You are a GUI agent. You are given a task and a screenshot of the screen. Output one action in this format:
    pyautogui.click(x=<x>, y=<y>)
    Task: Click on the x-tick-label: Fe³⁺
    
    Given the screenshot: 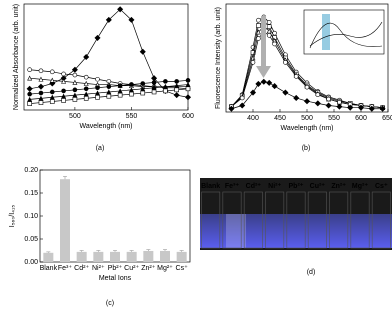 What is the action you would take?
    pyautogui.click(x=65, y=268)
    